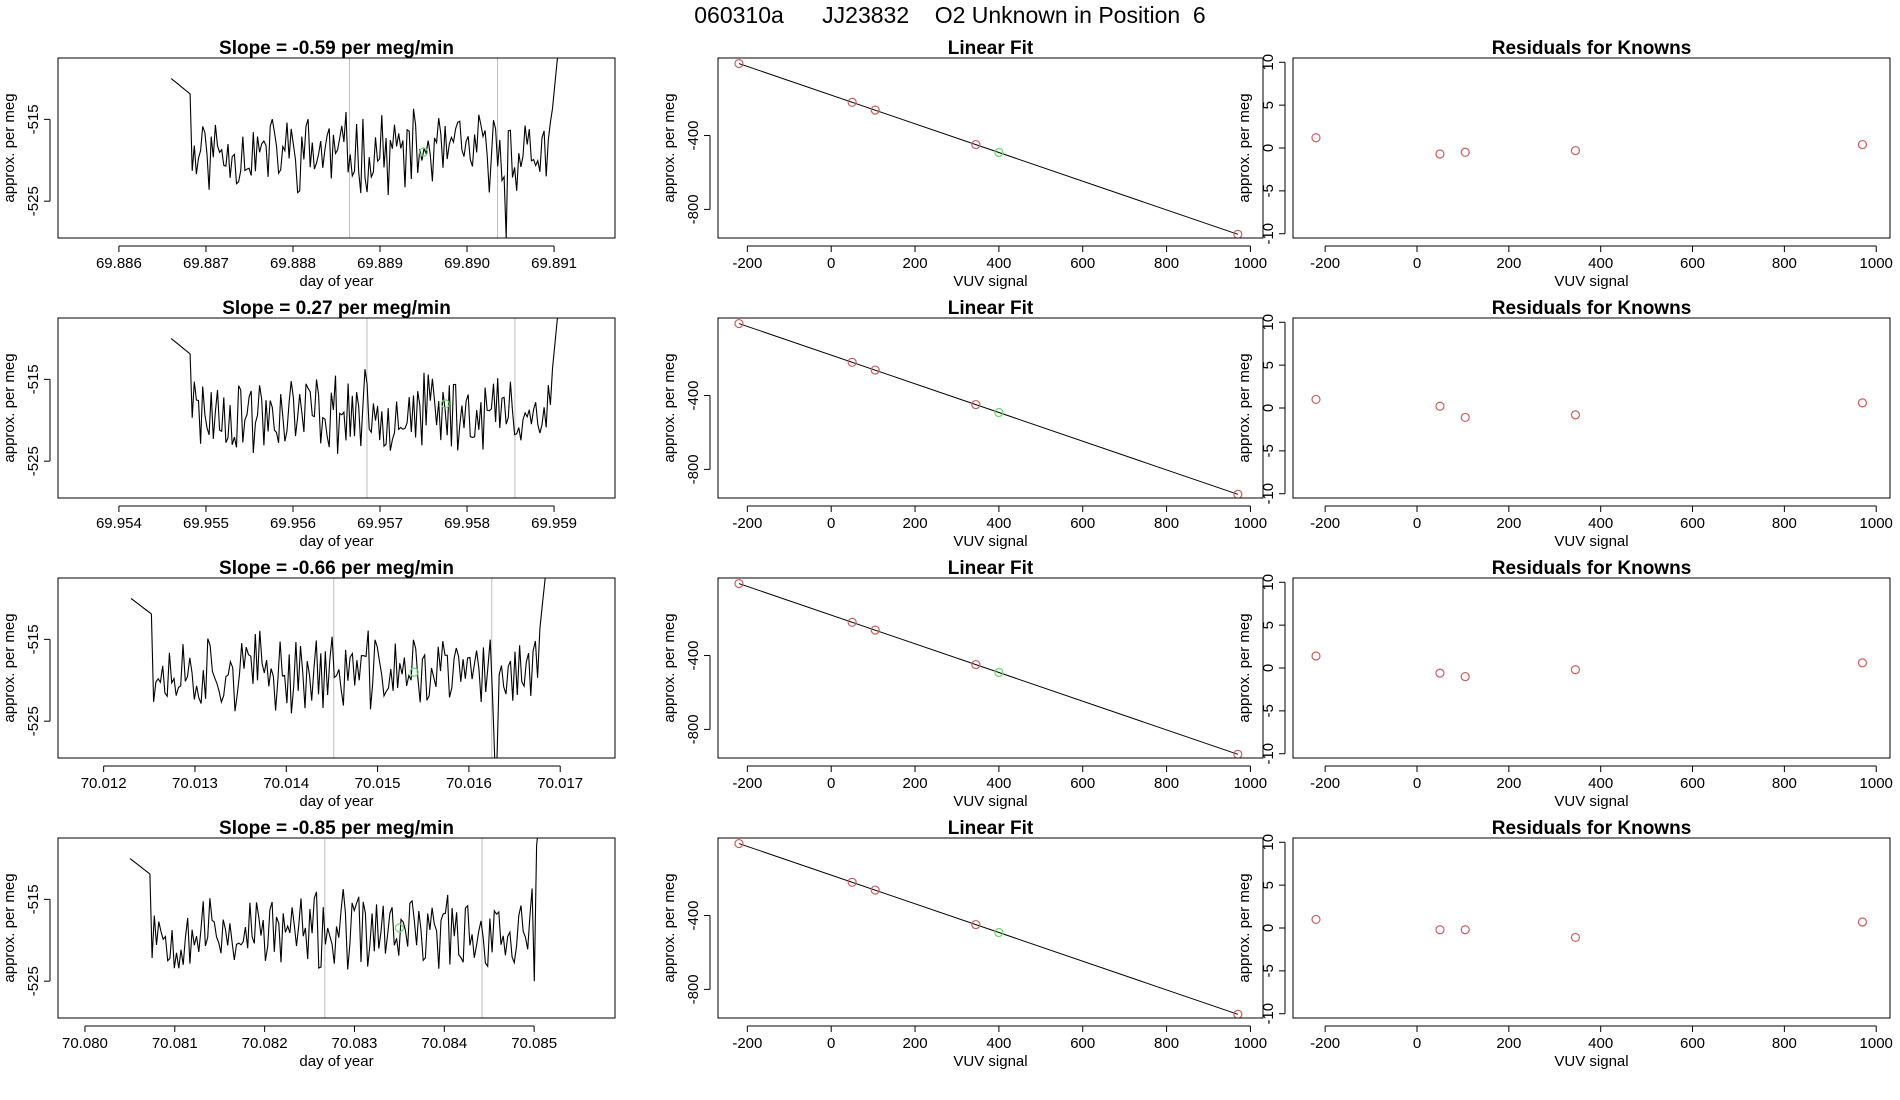  Describe the element at coordinates (991, 48) in the screenshot. I see `panel-title: Linear Fit` at that location.